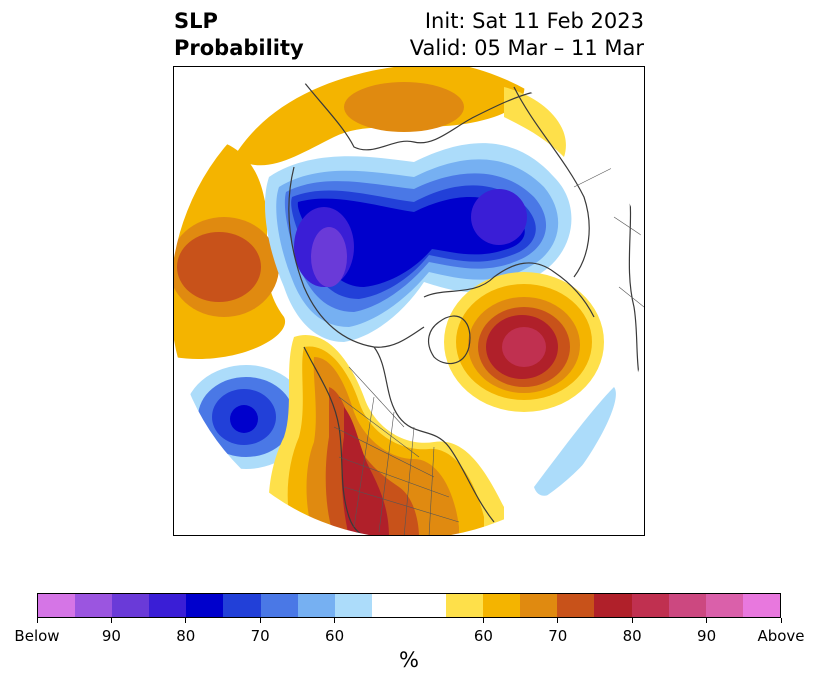 The image size is (819, 686). I want to click on title-line-1: SLP, so click(196, 21).